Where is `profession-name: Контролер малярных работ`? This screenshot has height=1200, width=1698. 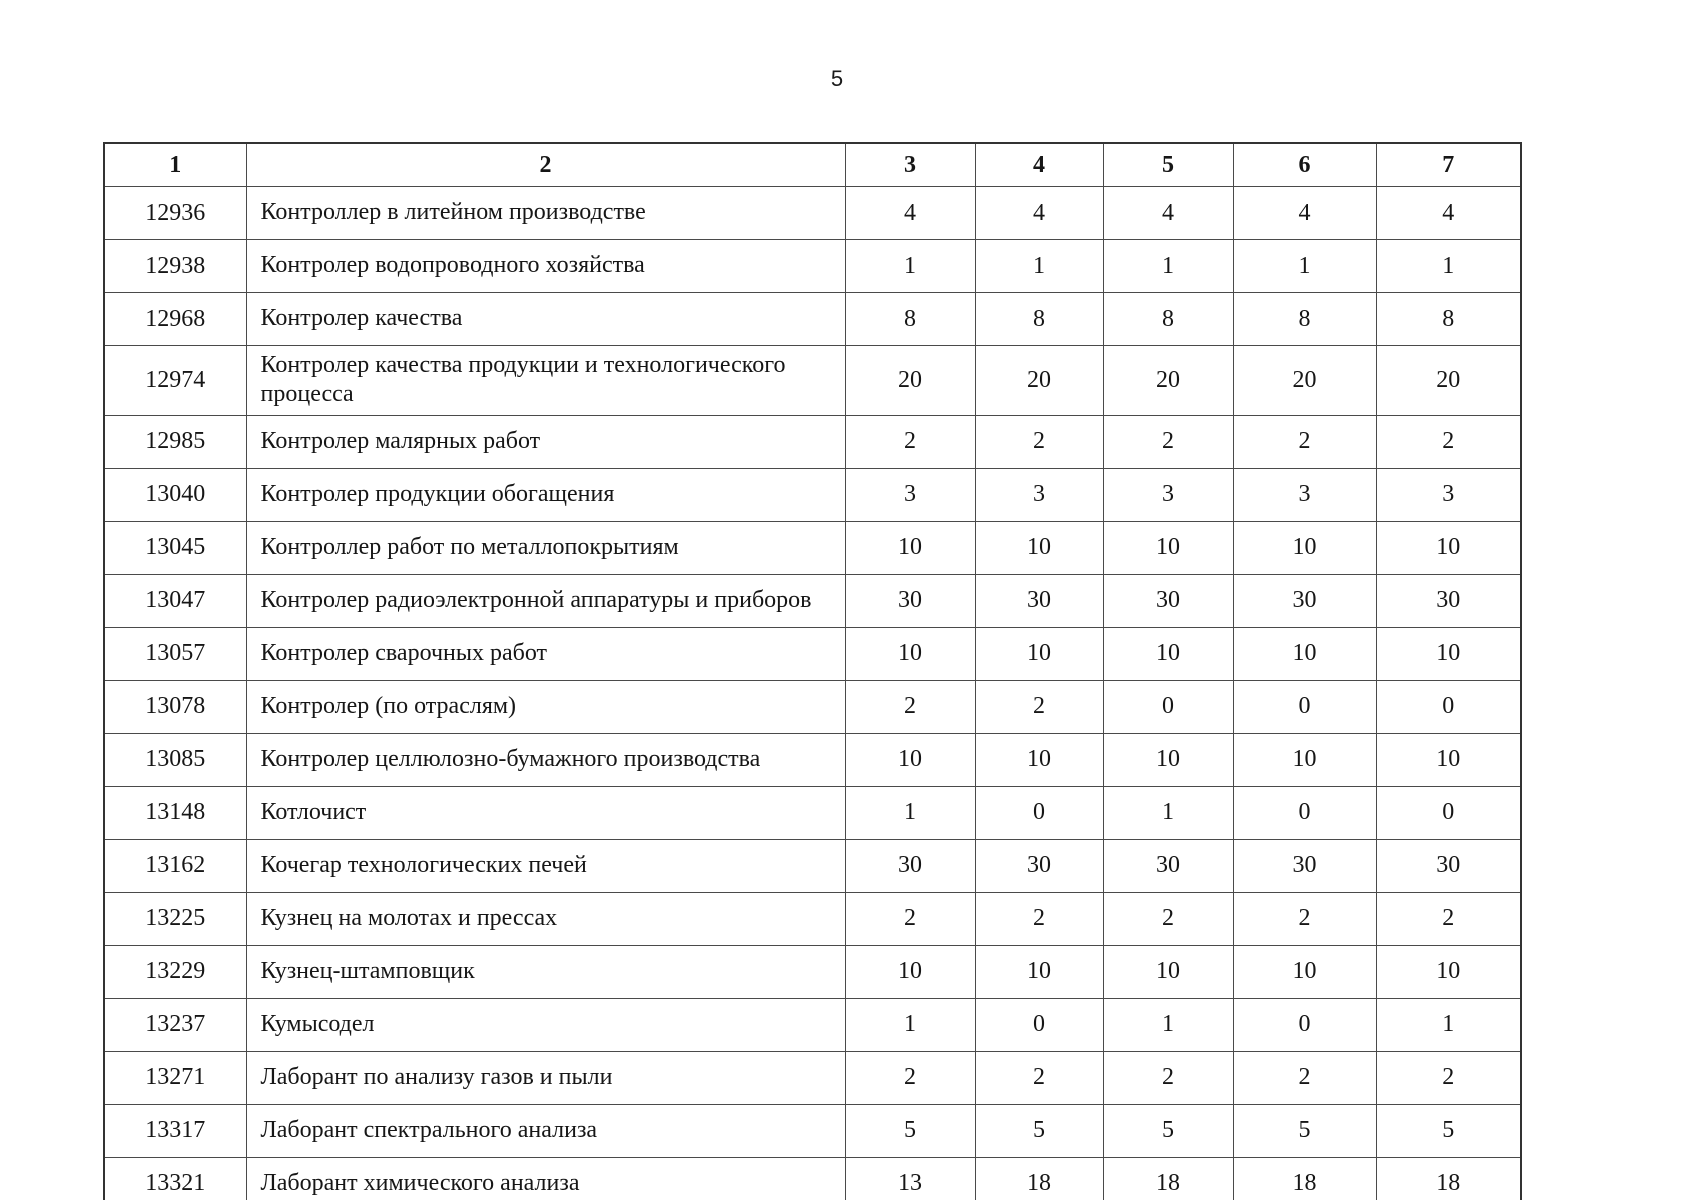 profession-name: Контролер малярных работ is located at coordinates (545, 441).